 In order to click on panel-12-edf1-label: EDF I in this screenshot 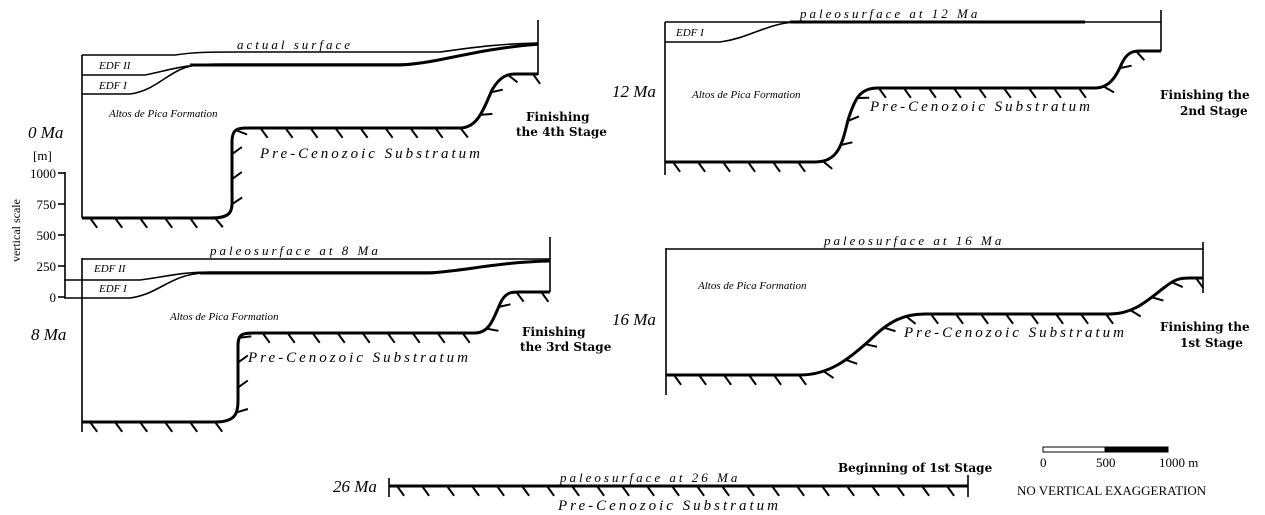, I will do `click(690, 33)`.